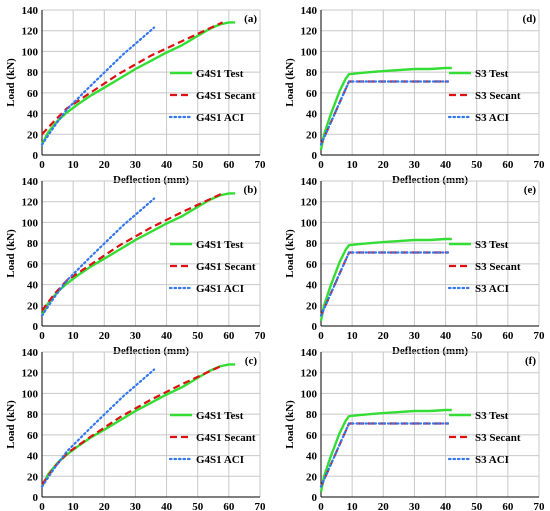 Image resolution: width=550 pixels, height=511 pixels. I want to click on panel-label: (f), so click(530, 361).